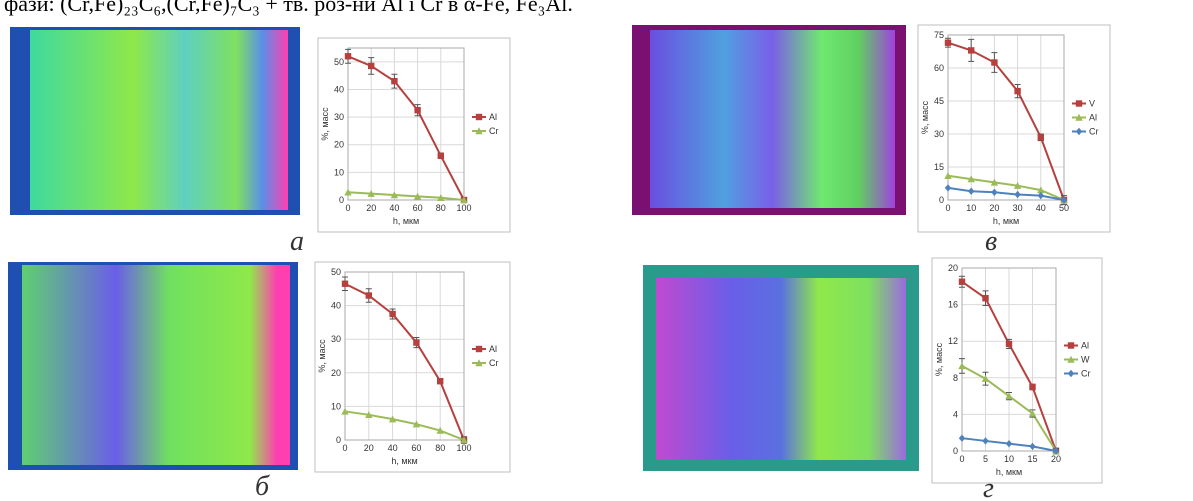  What do you see at coordinates (1018, 208) in the screenshot?
I see `x-tick-label: 30` at bounding box center [1018, 208].